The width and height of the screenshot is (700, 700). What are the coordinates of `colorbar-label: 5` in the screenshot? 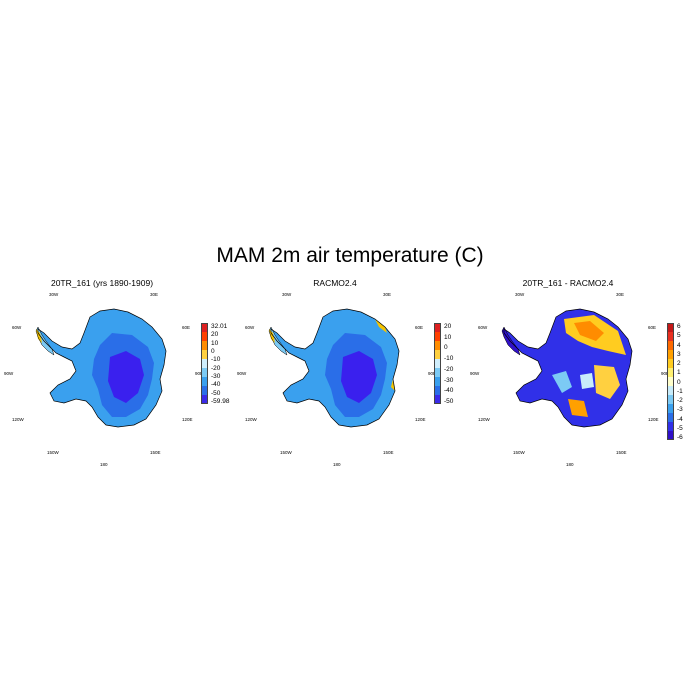 It's located at (679, 336).